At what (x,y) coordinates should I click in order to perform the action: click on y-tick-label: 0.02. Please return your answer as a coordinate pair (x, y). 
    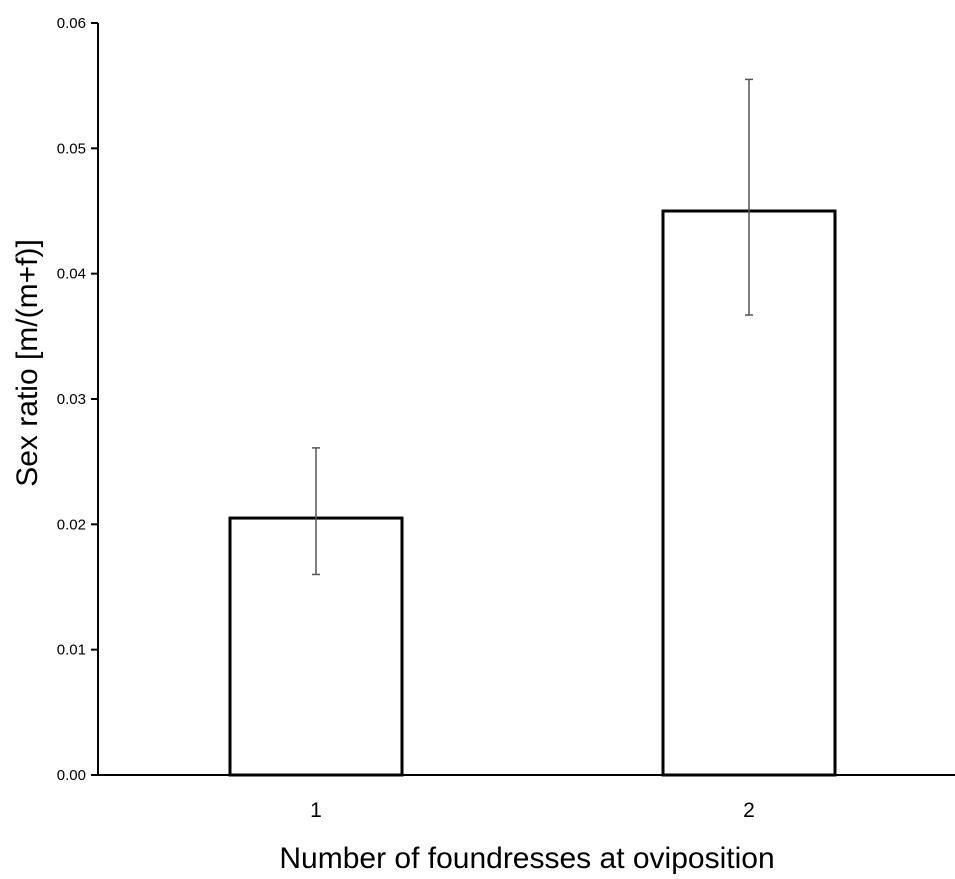
    Looking at the image, I should click on (71, 524).